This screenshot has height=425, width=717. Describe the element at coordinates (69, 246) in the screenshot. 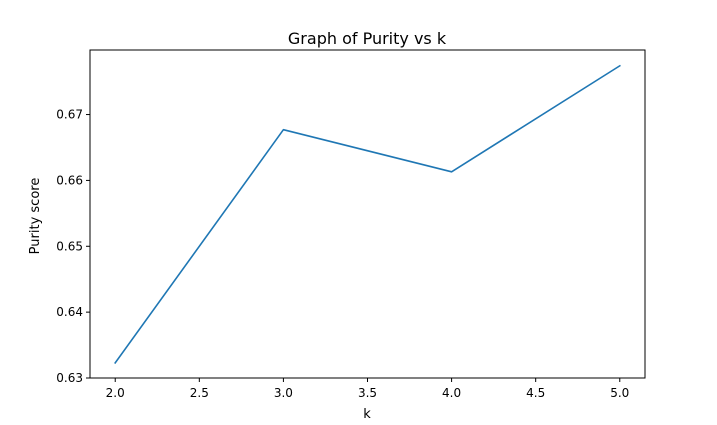

I see `y-tick-label: 0.65` at that location.